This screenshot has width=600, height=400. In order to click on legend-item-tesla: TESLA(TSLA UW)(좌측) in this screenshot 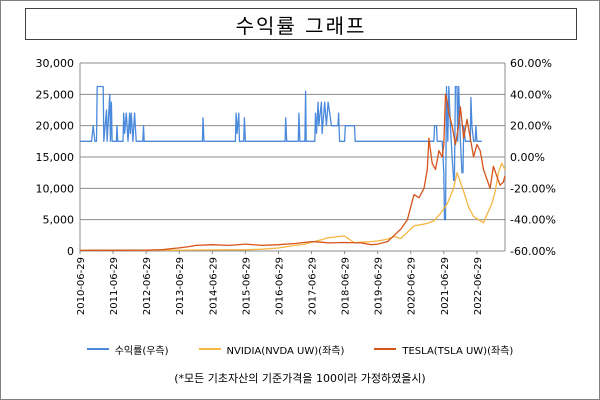, I will do `click(443, 349)`.